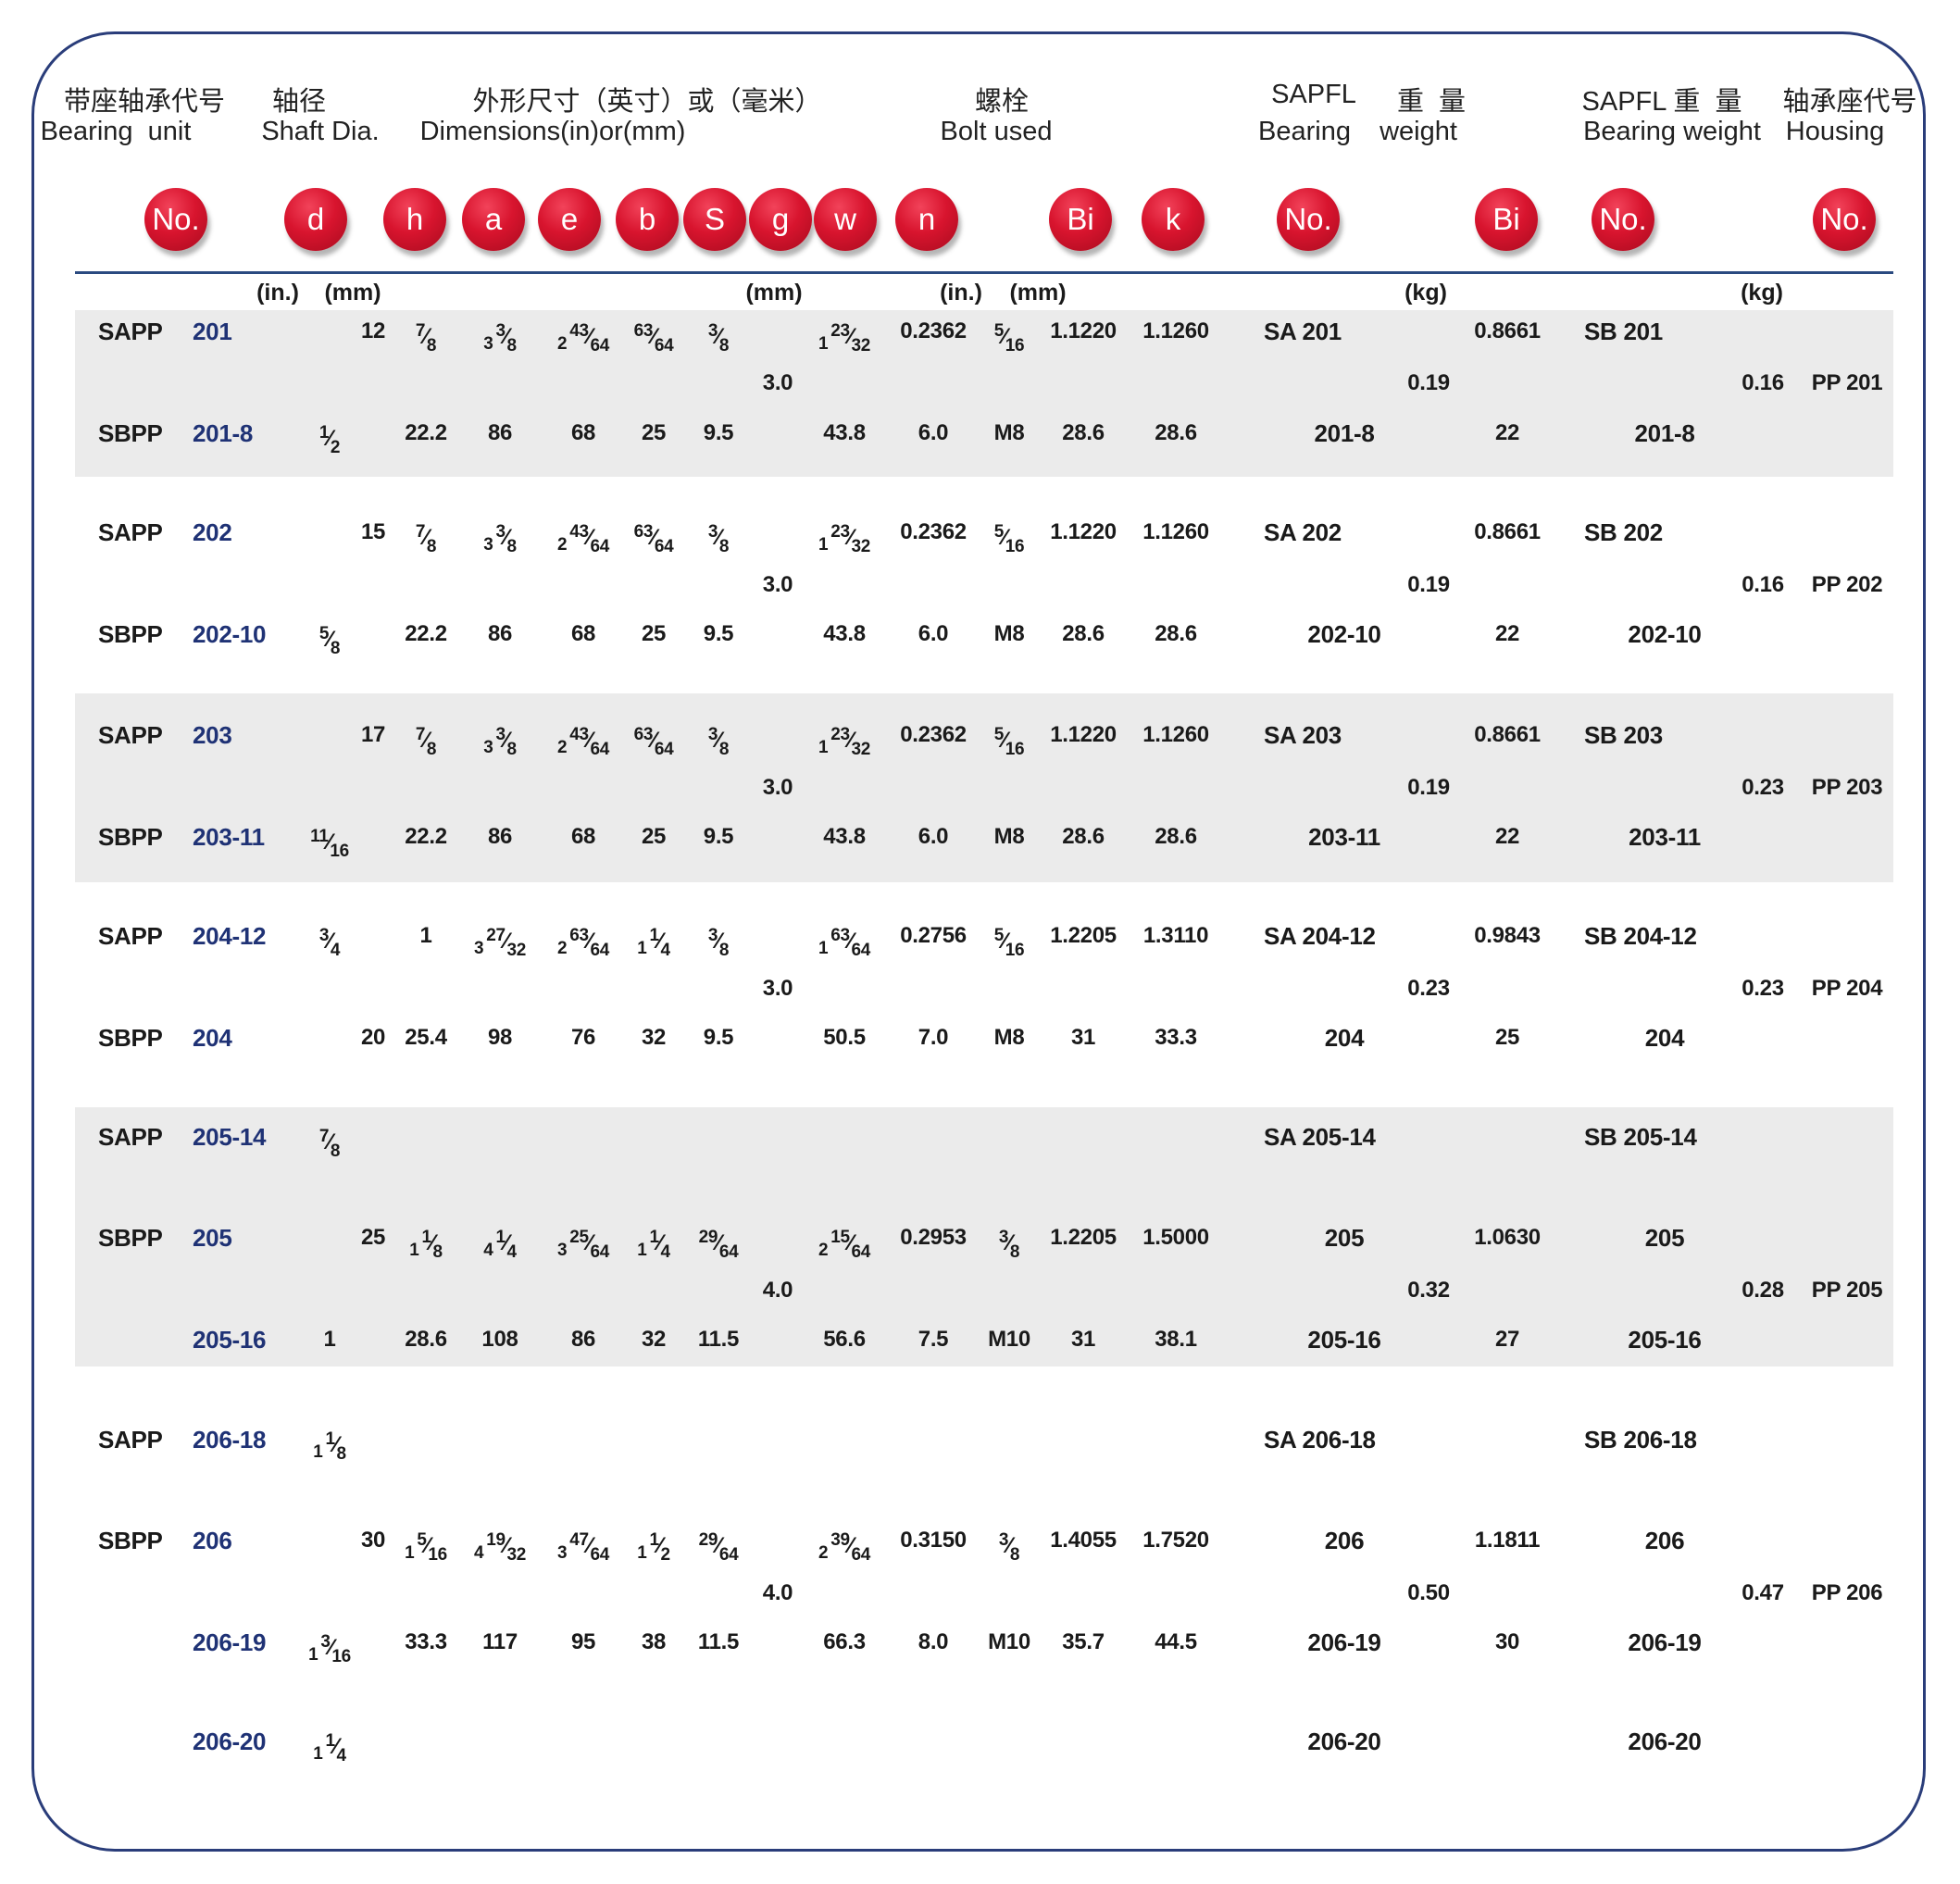  I want to click on cell-n: 8.0, so click(933, 1642).